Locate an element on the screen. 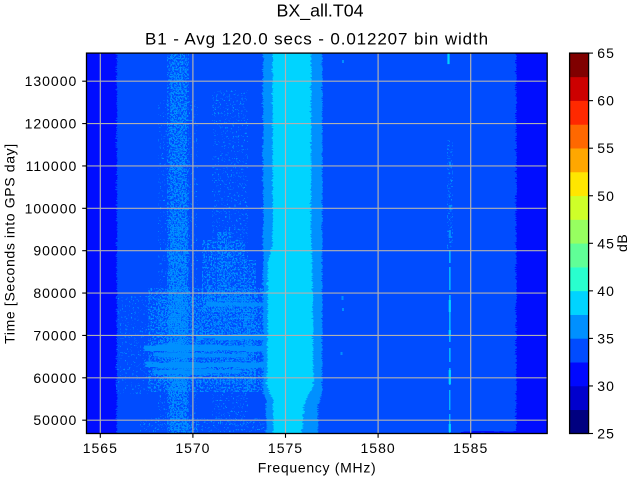 The width and height of the screenshot is (640, 480). svg-text: 50000 is located at coordinates (55, 420).